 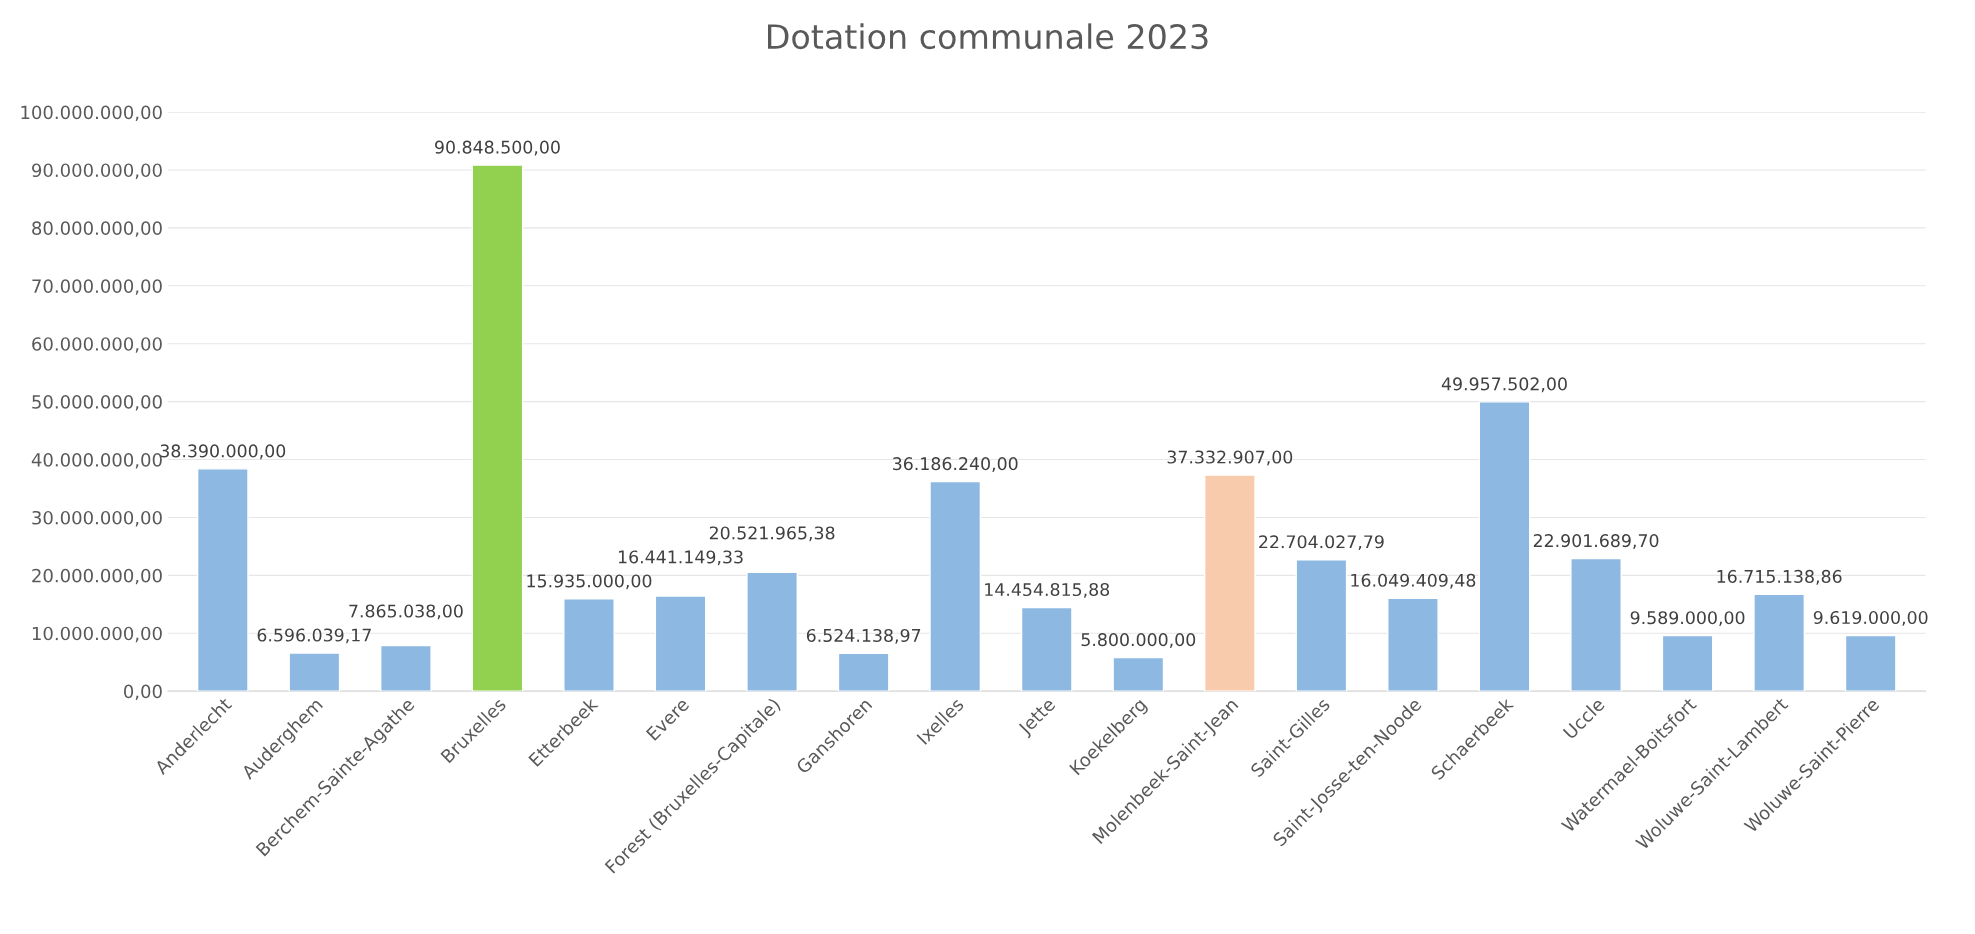 What do you see at coordinates (97, 345) in the screenshot?
I see `y-tick-label: 60.000.000,00` at bounding box center [97, 345].